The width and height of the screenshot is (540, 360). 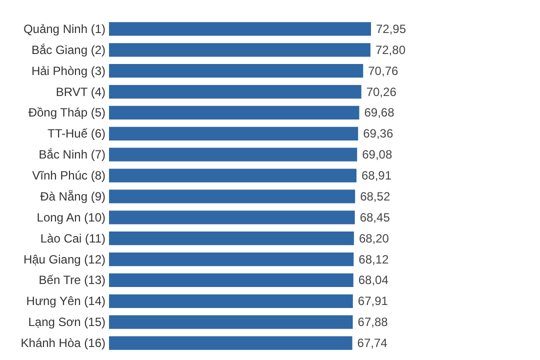 I want to click on data-label: 72,80, so click(x=390, y=49).